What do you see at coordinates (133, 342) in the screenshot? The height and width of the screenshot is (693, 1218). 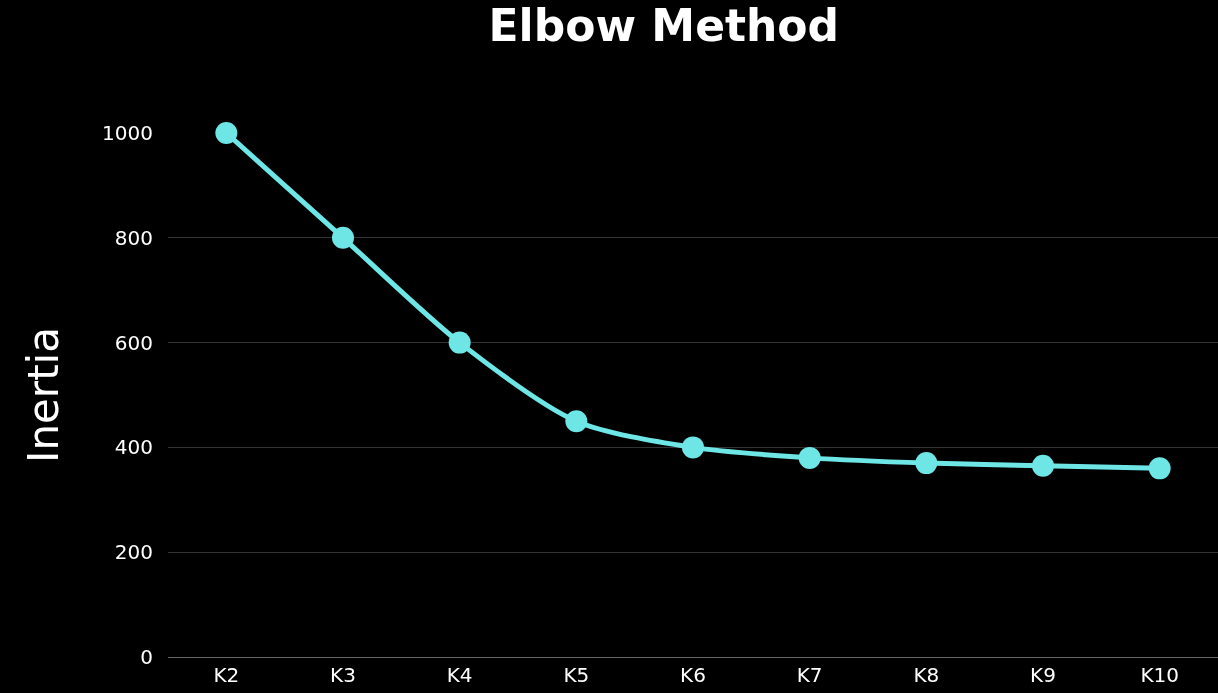 I see `y-tick-label: 600` at bounding box center [133, 342].